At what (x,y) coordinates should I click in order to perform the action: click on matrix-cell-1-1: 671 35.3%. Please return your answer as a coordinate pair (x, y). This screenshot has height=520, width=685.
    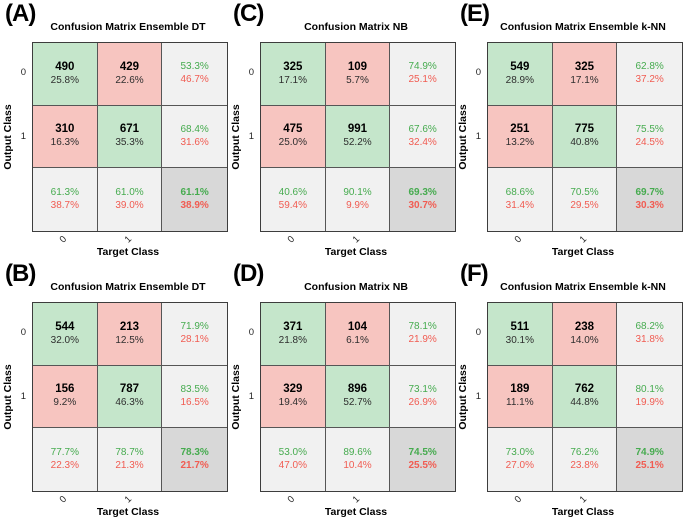
    Looking at the image, I should click on (130, 137).